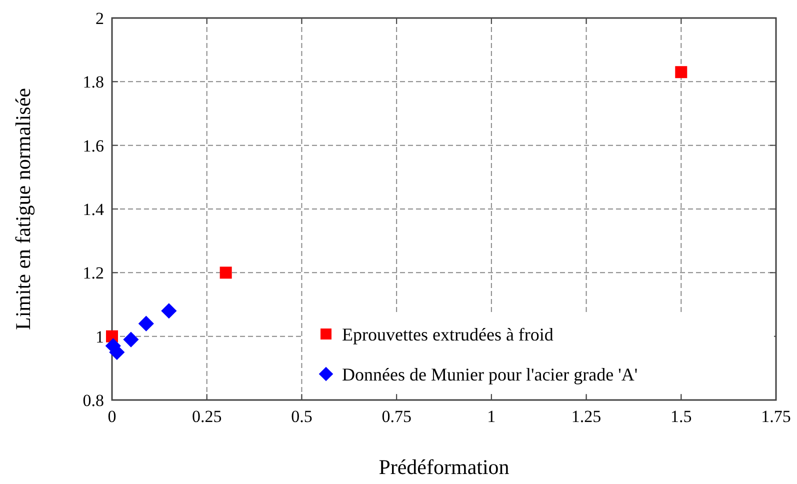 The height and width of the screenshot is (484, 797). What do you see at coordinates (23, 209) in the screenshot?
I see `y-axis-title: Limite en fatigue normalisée` at bounding box center [23, 209].